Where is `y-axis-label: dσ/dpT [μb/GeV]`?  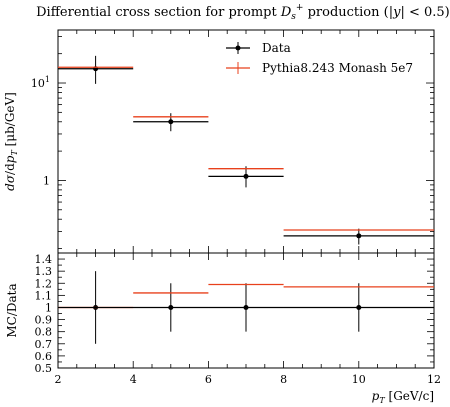
y-axis-label: dσ/dpT [μb/GeV] is located at coordinates (11, 141).